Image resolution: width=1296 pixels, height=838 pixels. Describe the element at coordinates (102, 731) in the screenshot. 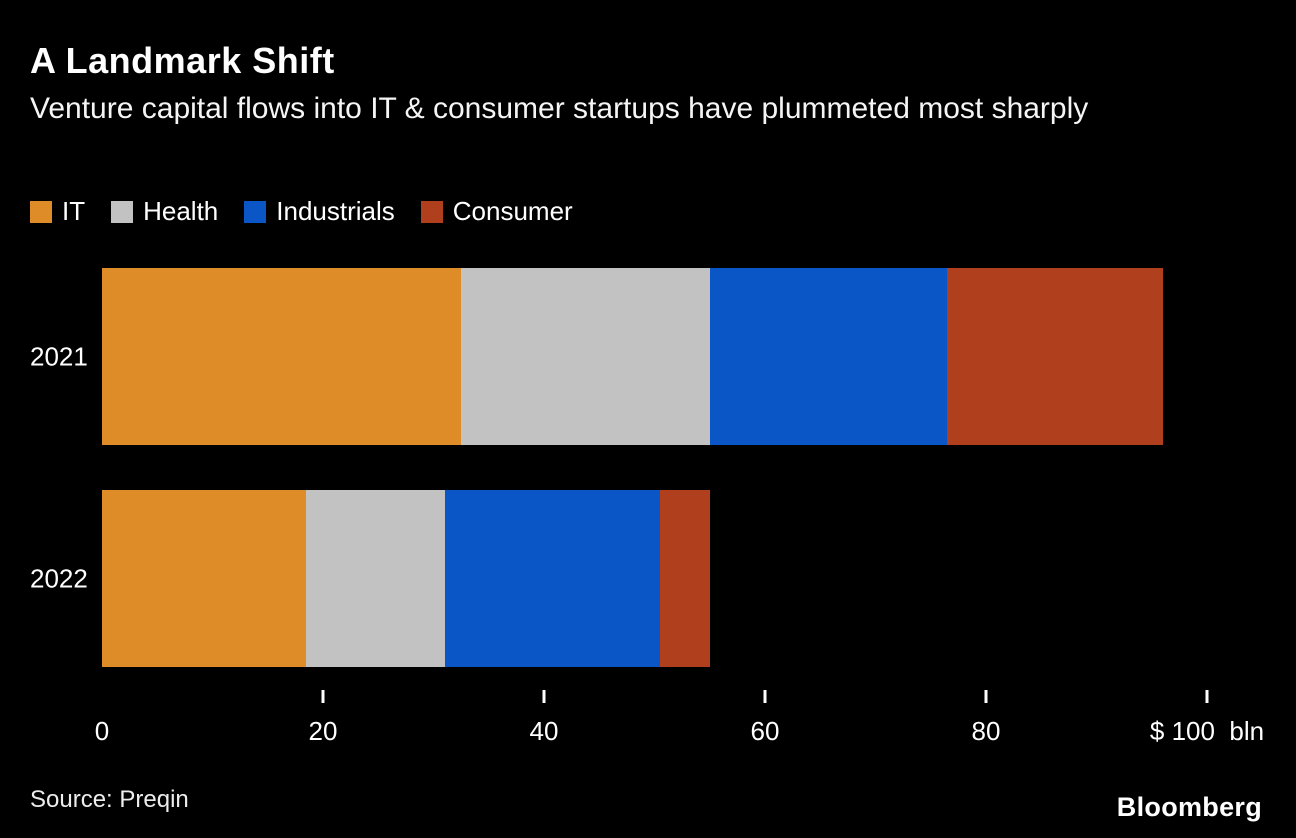

I see `axis-tick-label: 0` at that location.